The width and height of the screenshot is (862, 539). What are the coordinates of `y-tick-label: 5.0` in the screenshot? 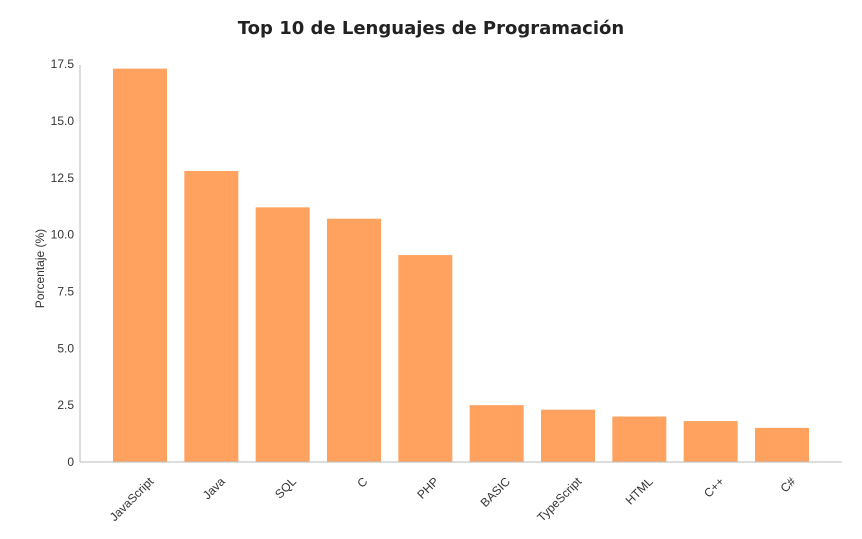 It's located at (65, 348).